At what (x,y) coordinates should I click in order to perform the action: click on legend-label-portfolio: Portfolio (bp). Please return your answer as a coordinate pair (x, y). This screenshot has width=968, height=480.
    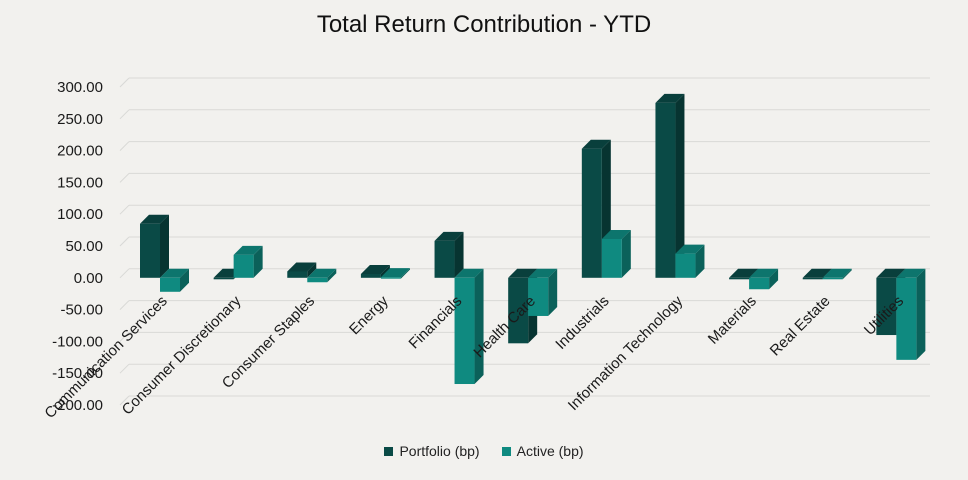
    Looking at the image, I should click on (439, 451).